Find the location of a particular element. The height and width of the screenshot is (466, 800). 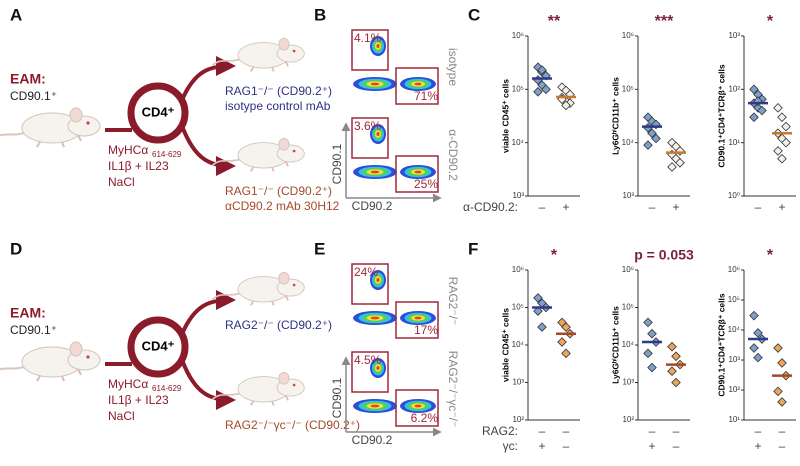

y-tick-label: 10⁰ is located at coordinates (734, 195).